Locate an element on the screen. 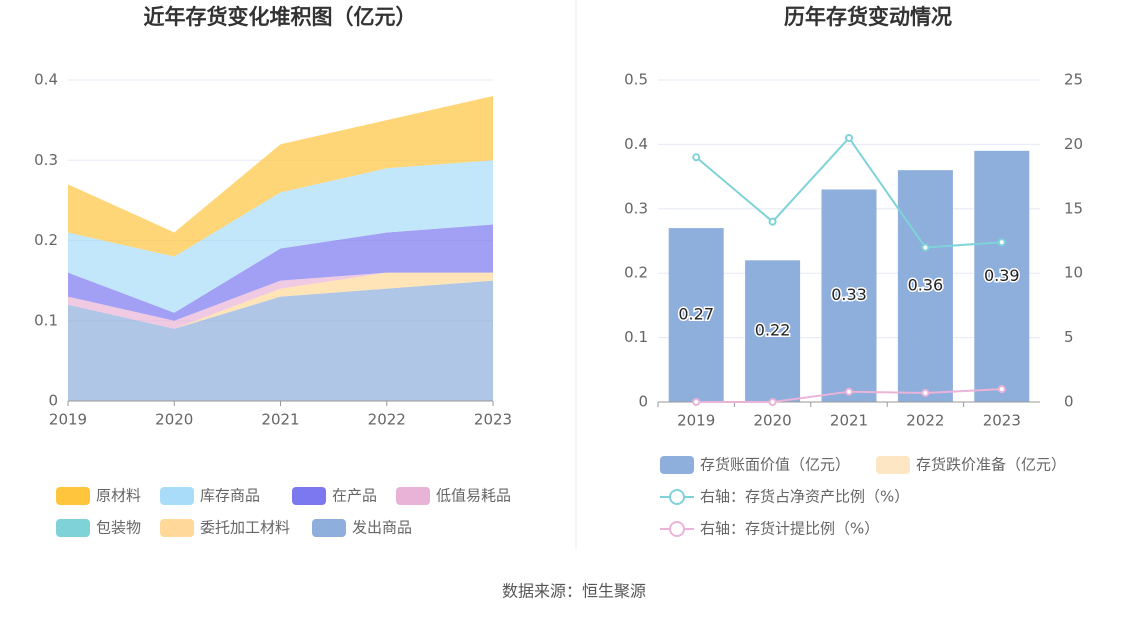 This screenshot has height=623, width=1148. bar-value-label: 0.36 is located at coordinates (926, 285).